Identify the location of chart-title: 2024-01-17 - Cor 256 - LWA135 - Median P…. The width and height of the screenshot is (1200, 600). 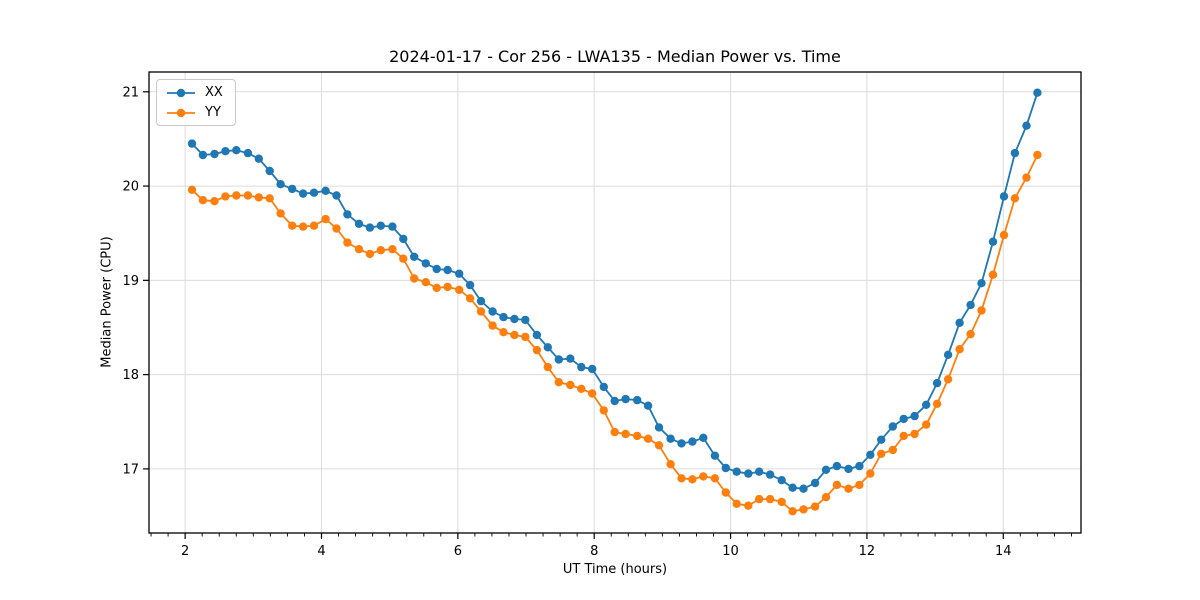
(615, 56).